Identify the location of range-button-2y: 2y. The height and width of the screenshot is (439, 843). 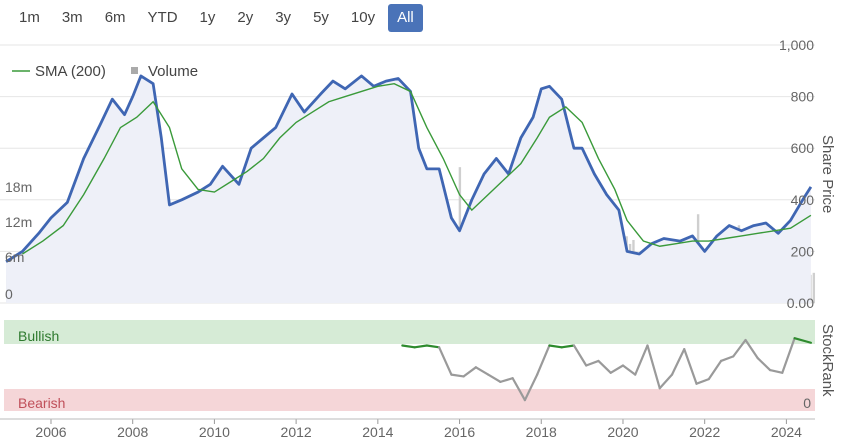
(245, 17).